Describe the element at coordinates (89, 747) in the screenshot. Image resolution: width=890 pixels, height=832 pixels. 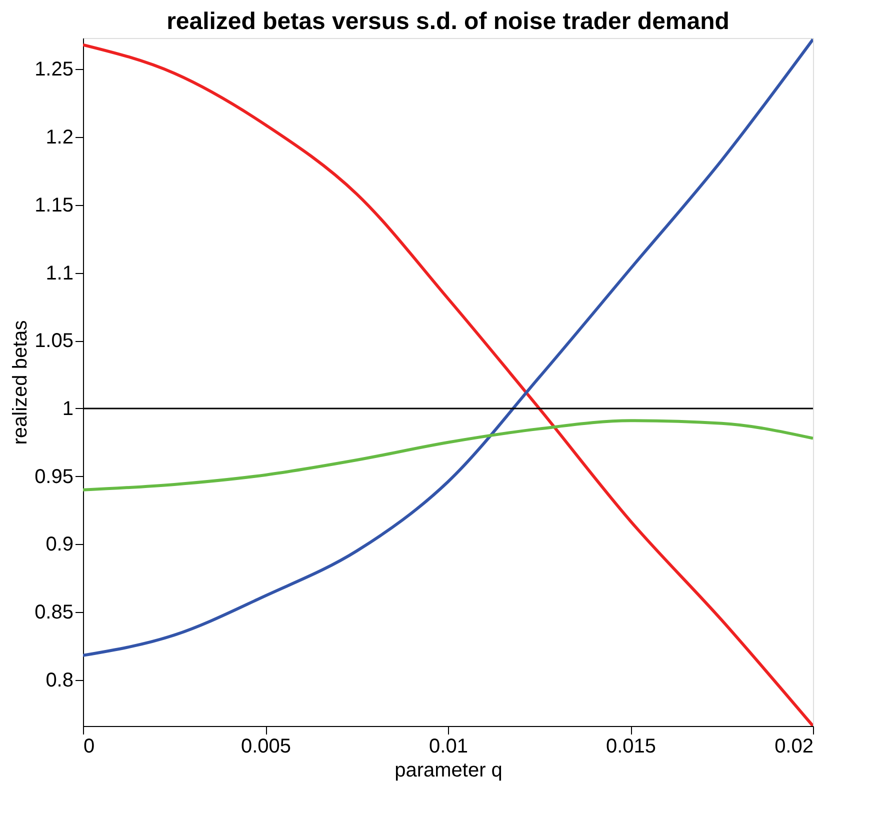
I see `x-tick-label: 0` at that location.